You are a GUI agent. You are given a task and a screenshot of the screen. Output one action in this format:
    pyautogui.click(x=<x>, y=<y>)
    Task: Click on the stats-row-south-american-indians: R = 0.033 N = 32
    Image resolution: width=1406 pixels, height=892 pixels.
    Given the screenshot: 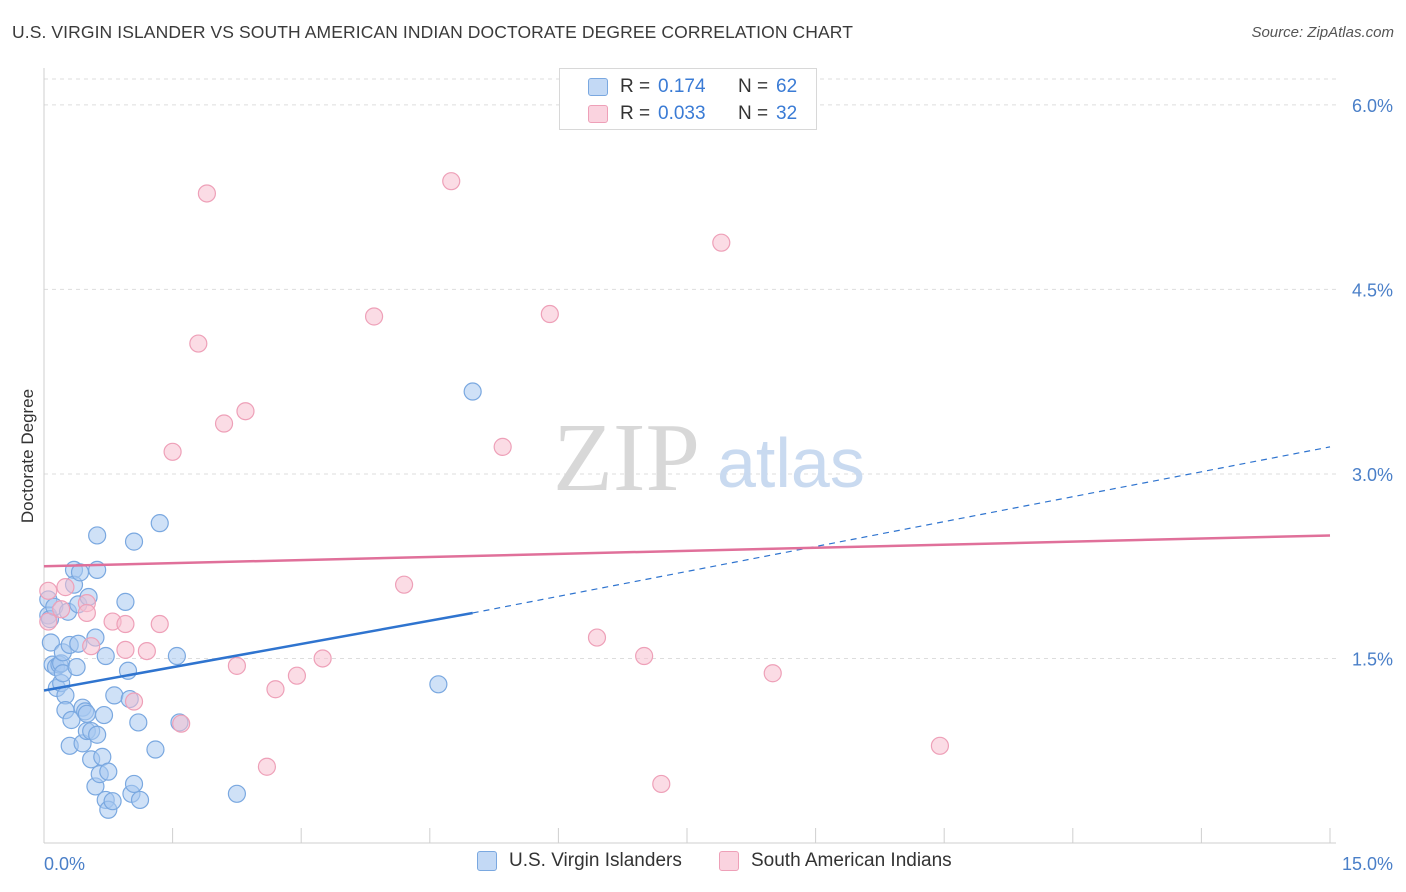 What is the action you would take?
    pyautogui.click(x=678, y=114)
    